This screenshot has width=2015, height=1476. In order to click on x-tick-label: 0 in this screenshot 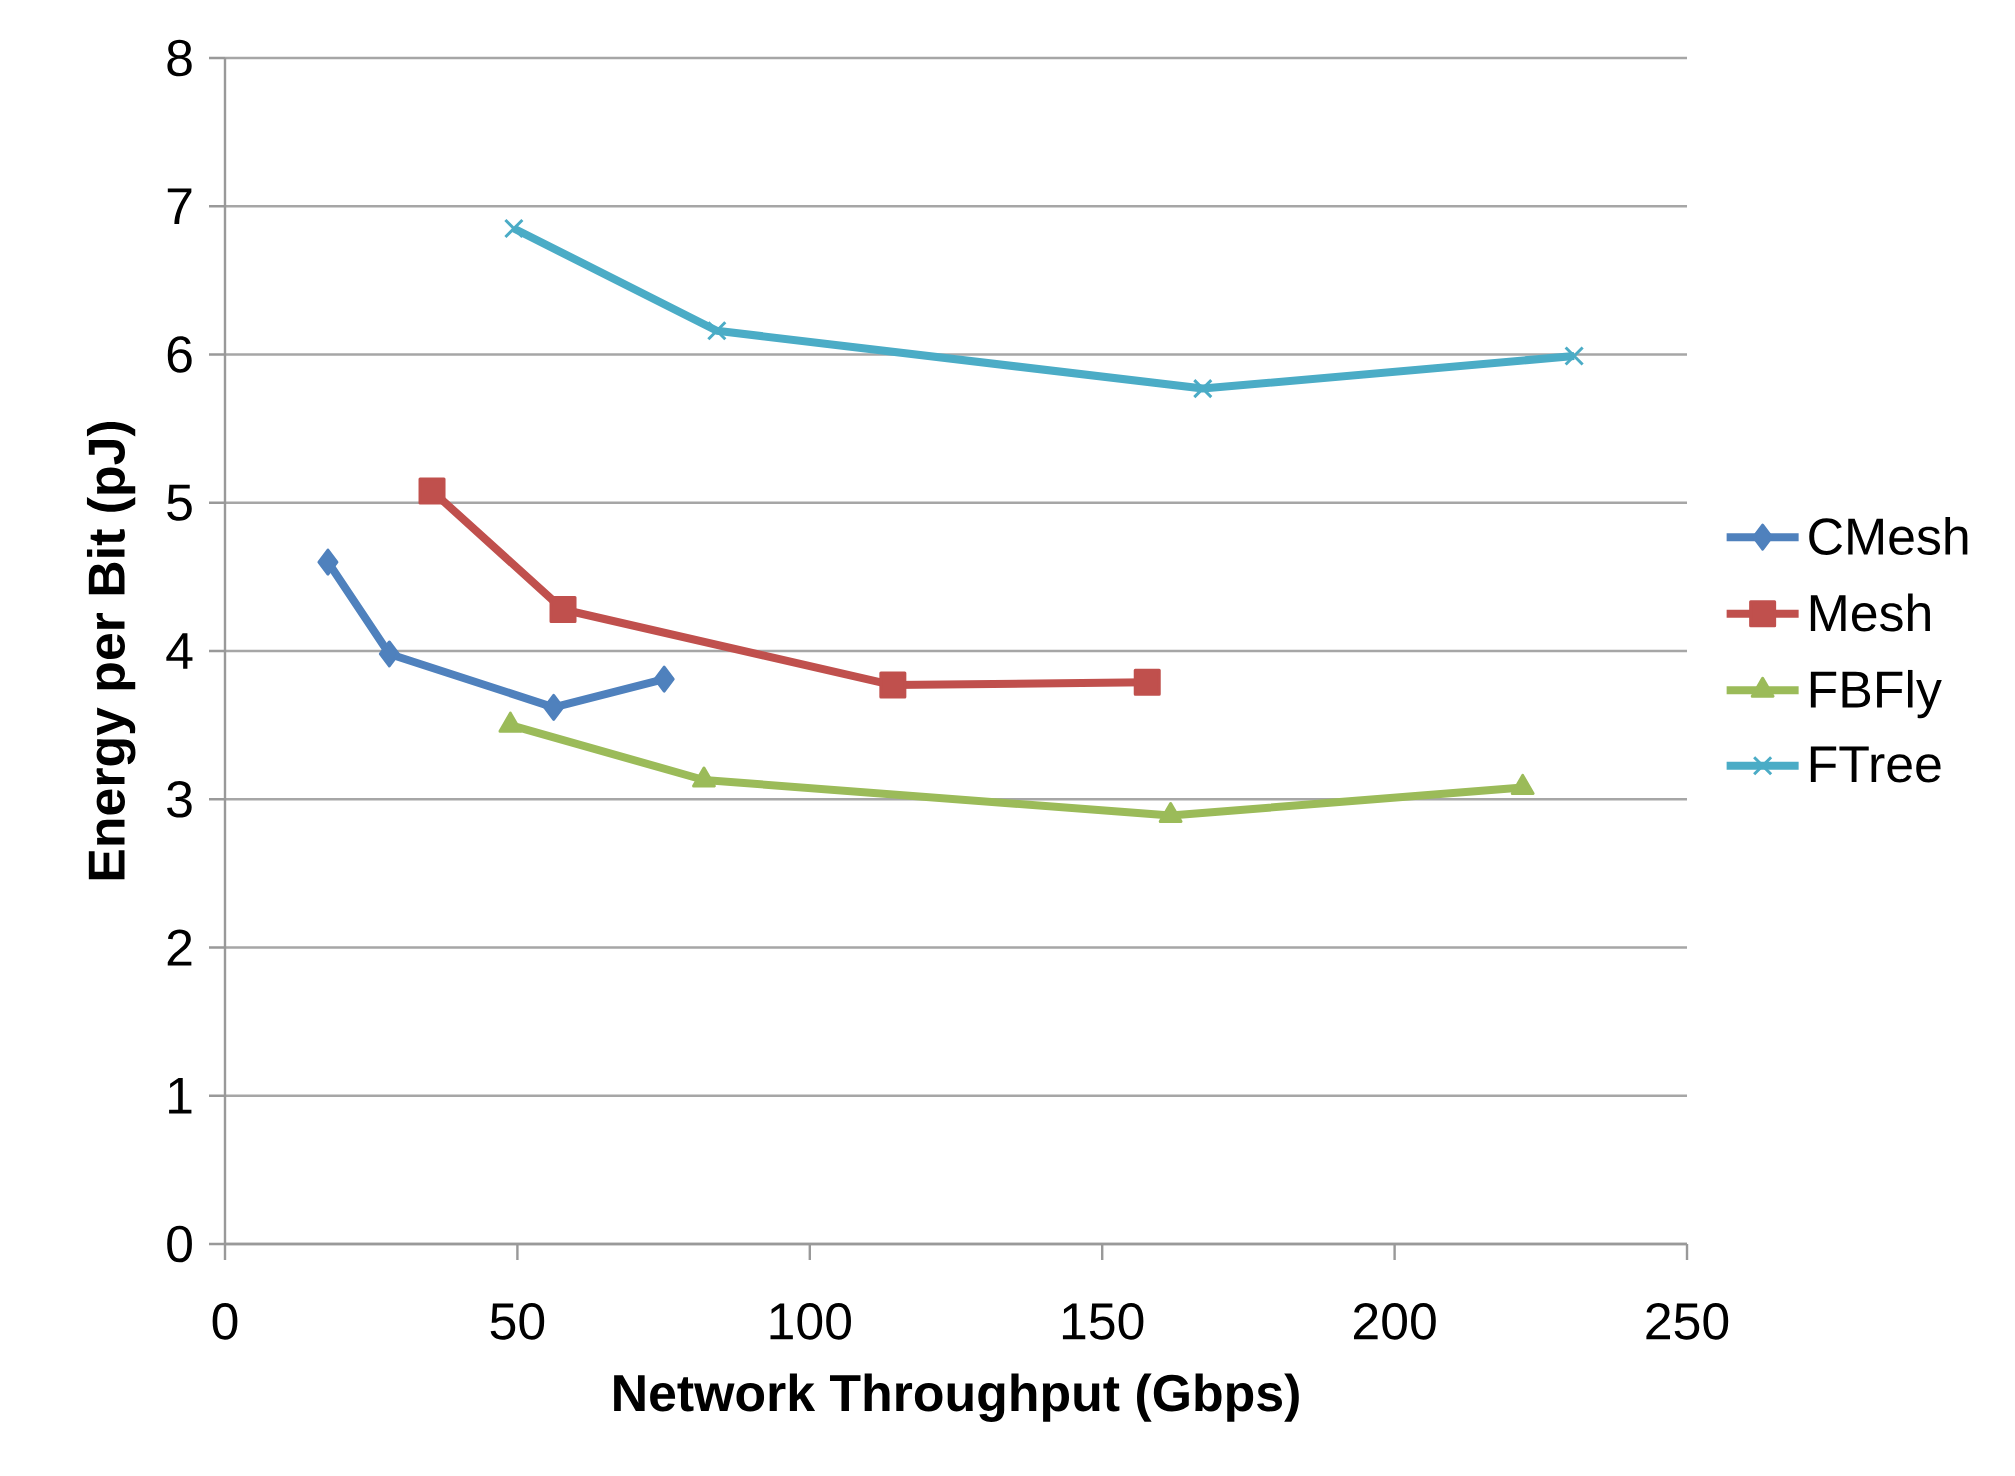, I will do `click(225, 1321)`.